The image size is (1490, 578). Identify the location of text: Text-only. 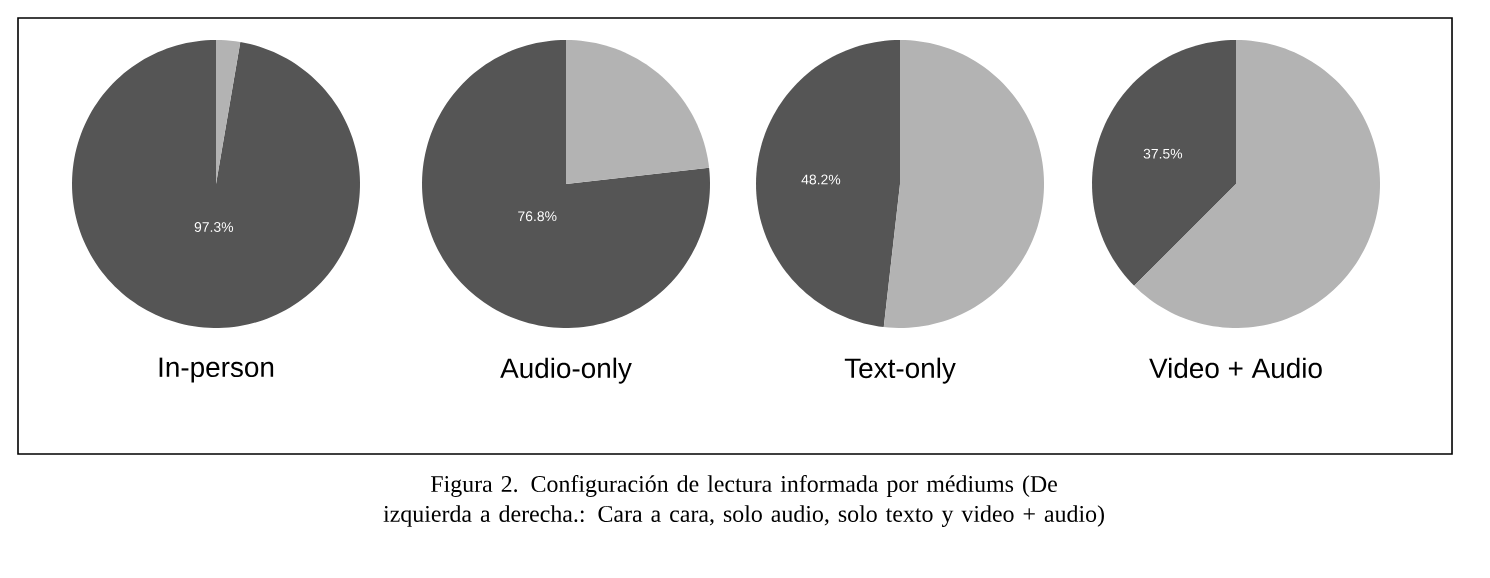
(900, 370).